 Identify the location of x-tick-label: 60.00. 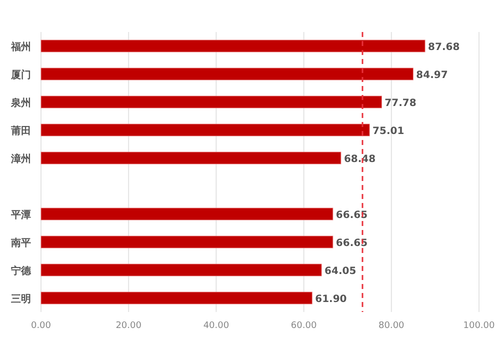
(303, 326).